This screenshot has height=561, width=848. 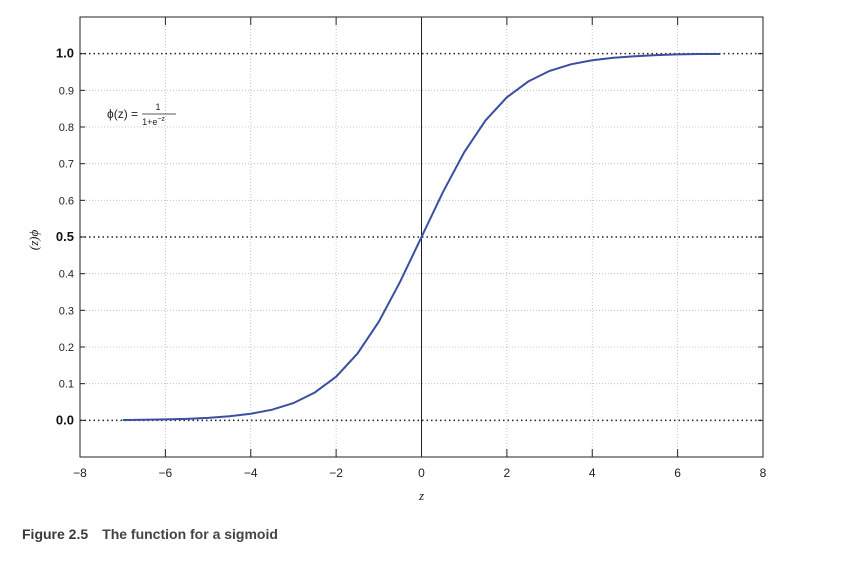 What do you see at coordinates (65, 419) in the screenshot?
I see `y-tick-label: 0.0` at bounding box center [65, 419].